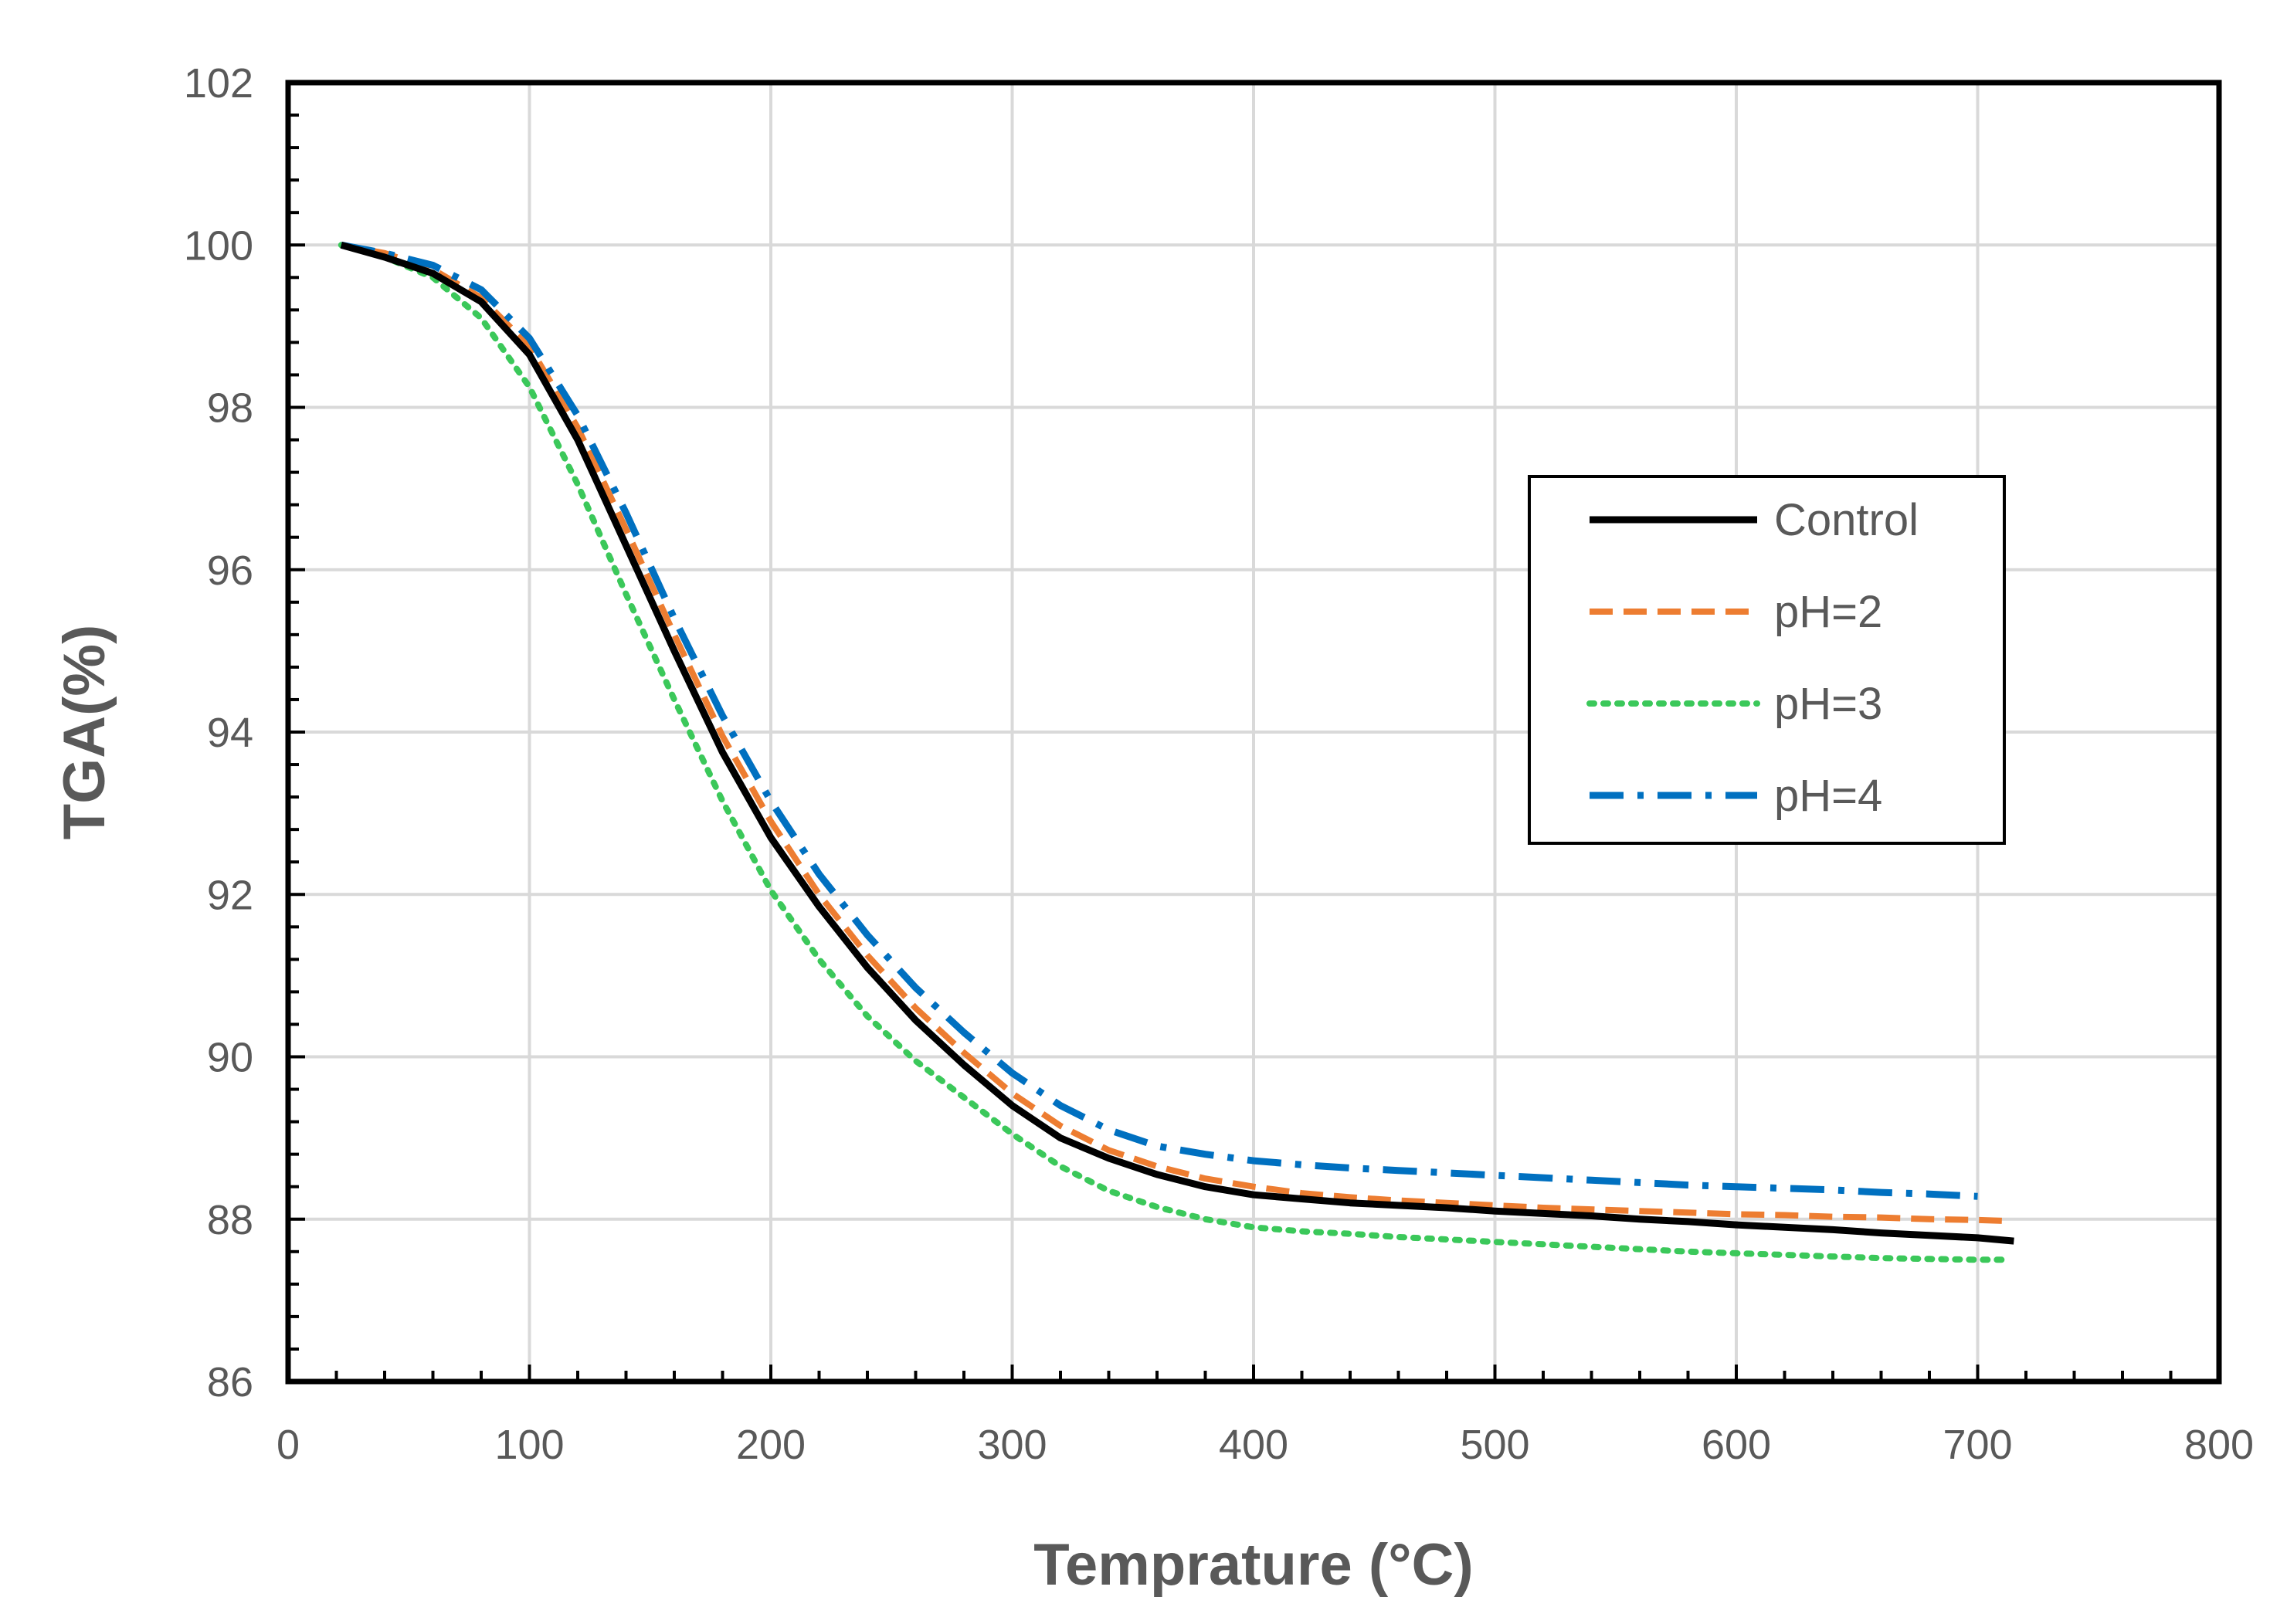  I want to click on y-tick-label: 92, so click(230, 895).